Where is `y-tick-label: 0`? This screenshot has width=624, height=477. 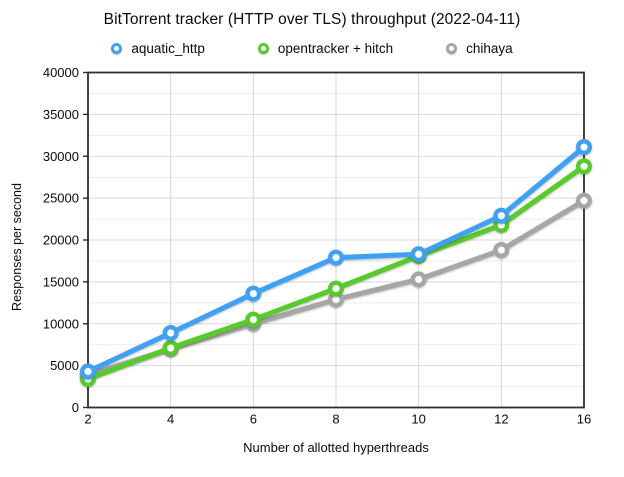 y-tick-label: 0 is located at coordinates (75, 407).